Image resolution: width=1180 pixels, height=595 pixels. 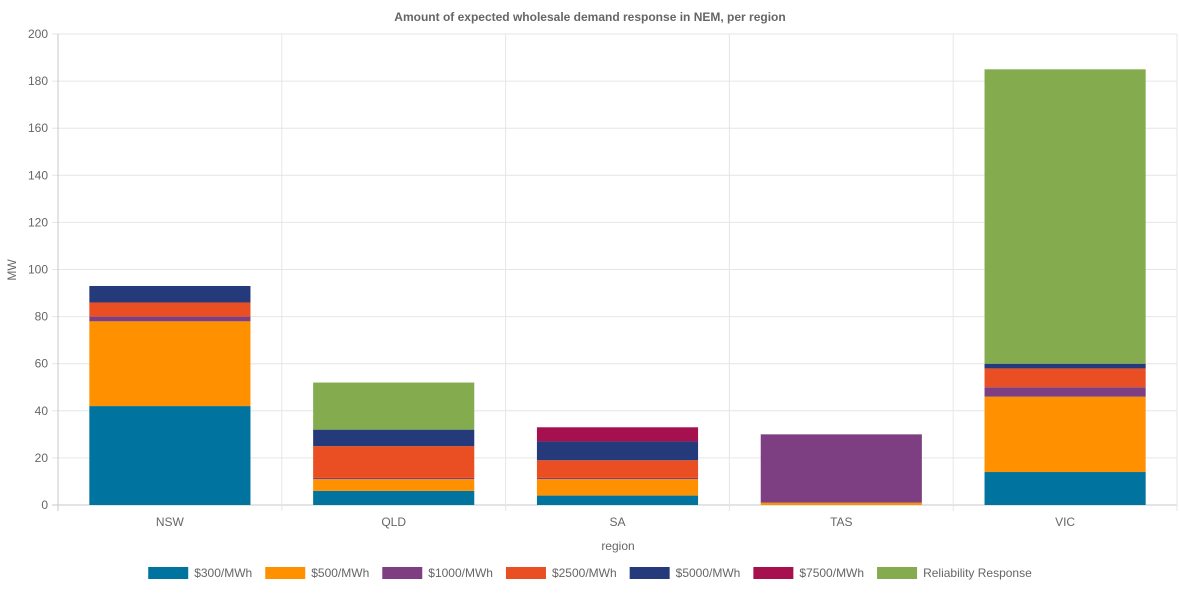 I want to click on legend-label: $7500/MWh, so click(x=831, y=573).